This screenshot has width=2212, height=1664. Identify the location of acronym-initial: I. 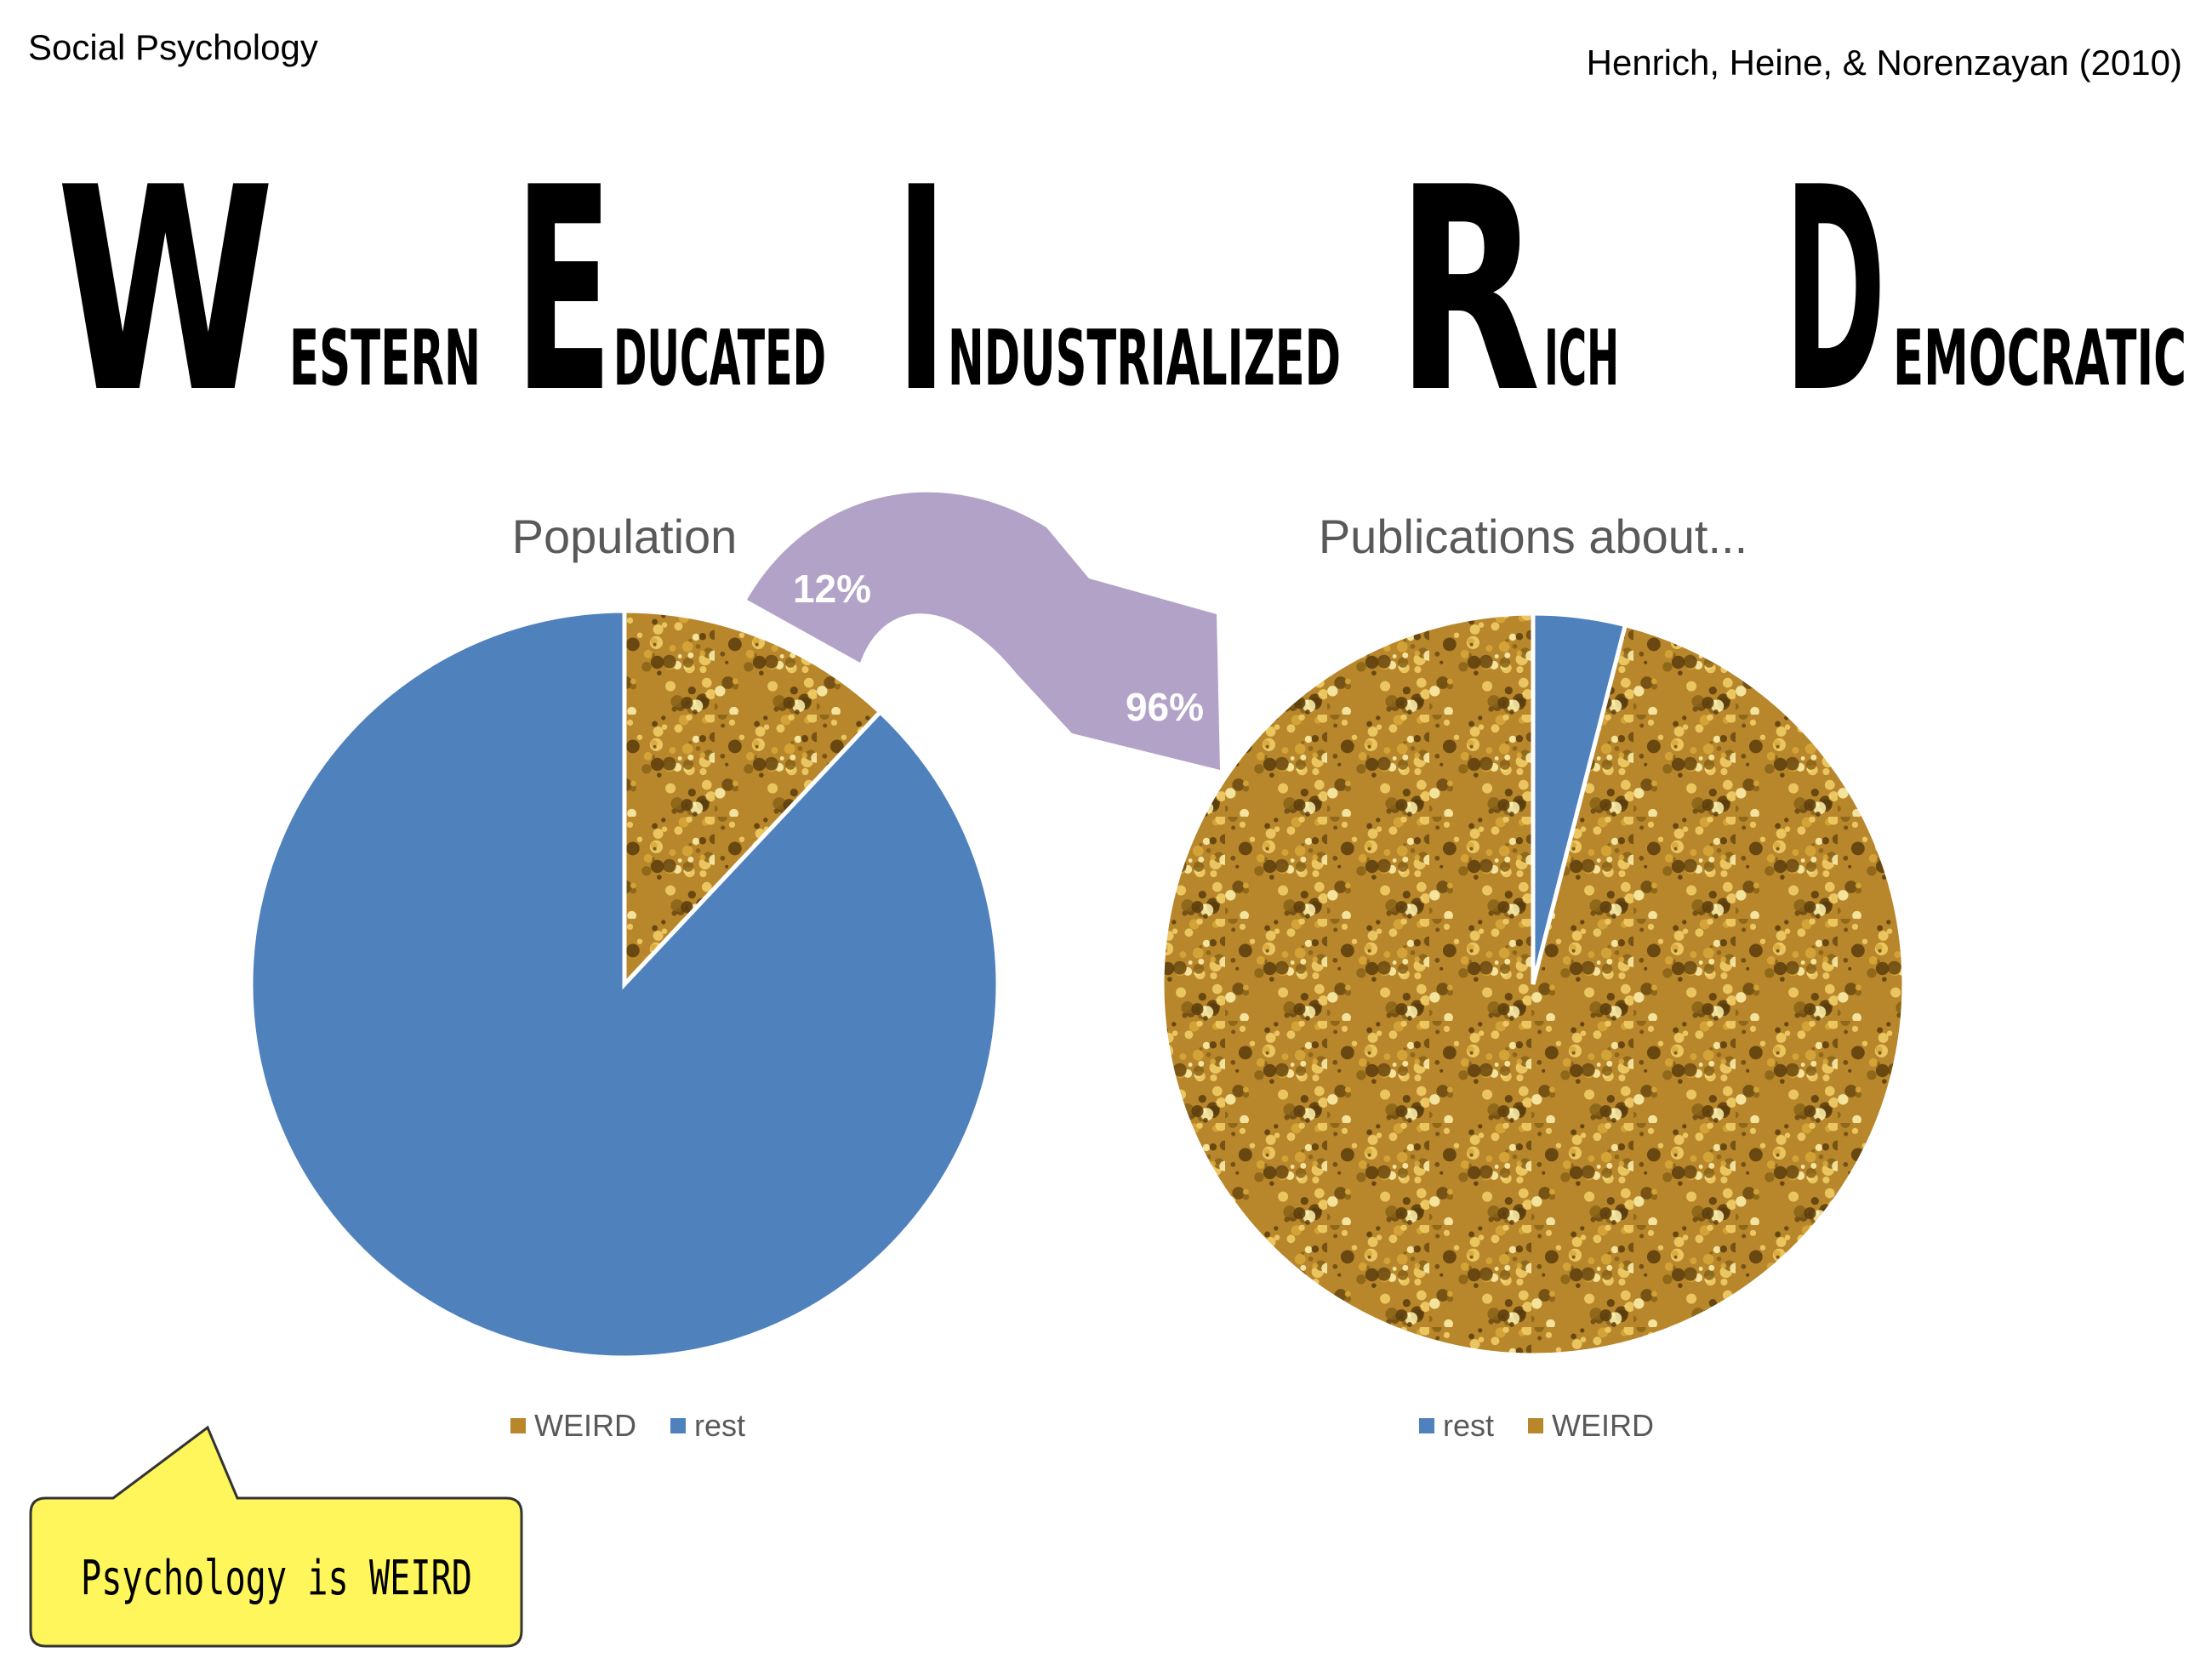
(921, 291).